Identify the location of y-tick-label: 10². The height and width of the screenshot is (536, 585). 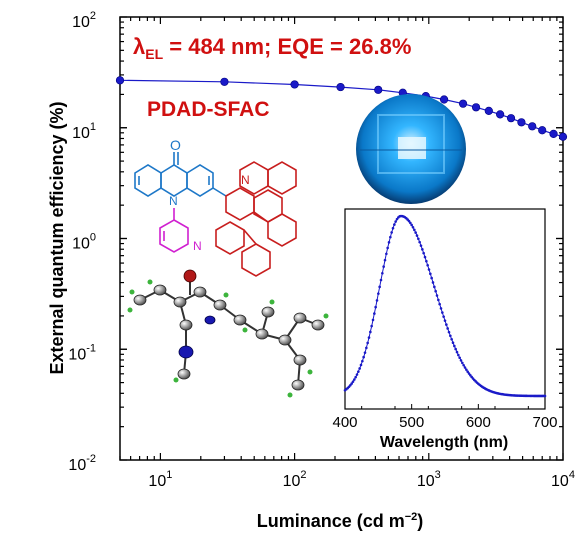
(84, 20).